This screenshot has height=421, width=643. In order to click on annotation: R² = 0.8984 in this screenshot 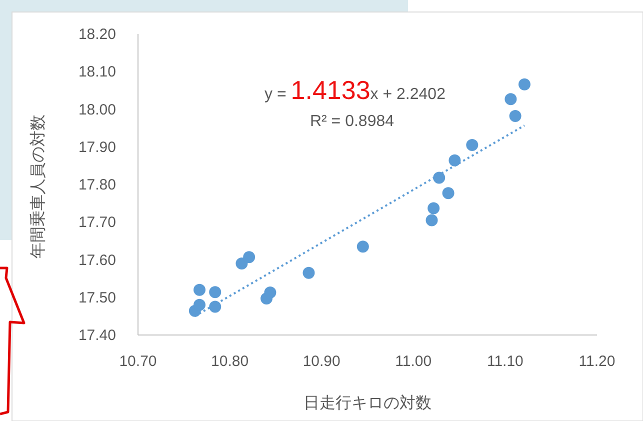, I will do `click(352, 121)`.